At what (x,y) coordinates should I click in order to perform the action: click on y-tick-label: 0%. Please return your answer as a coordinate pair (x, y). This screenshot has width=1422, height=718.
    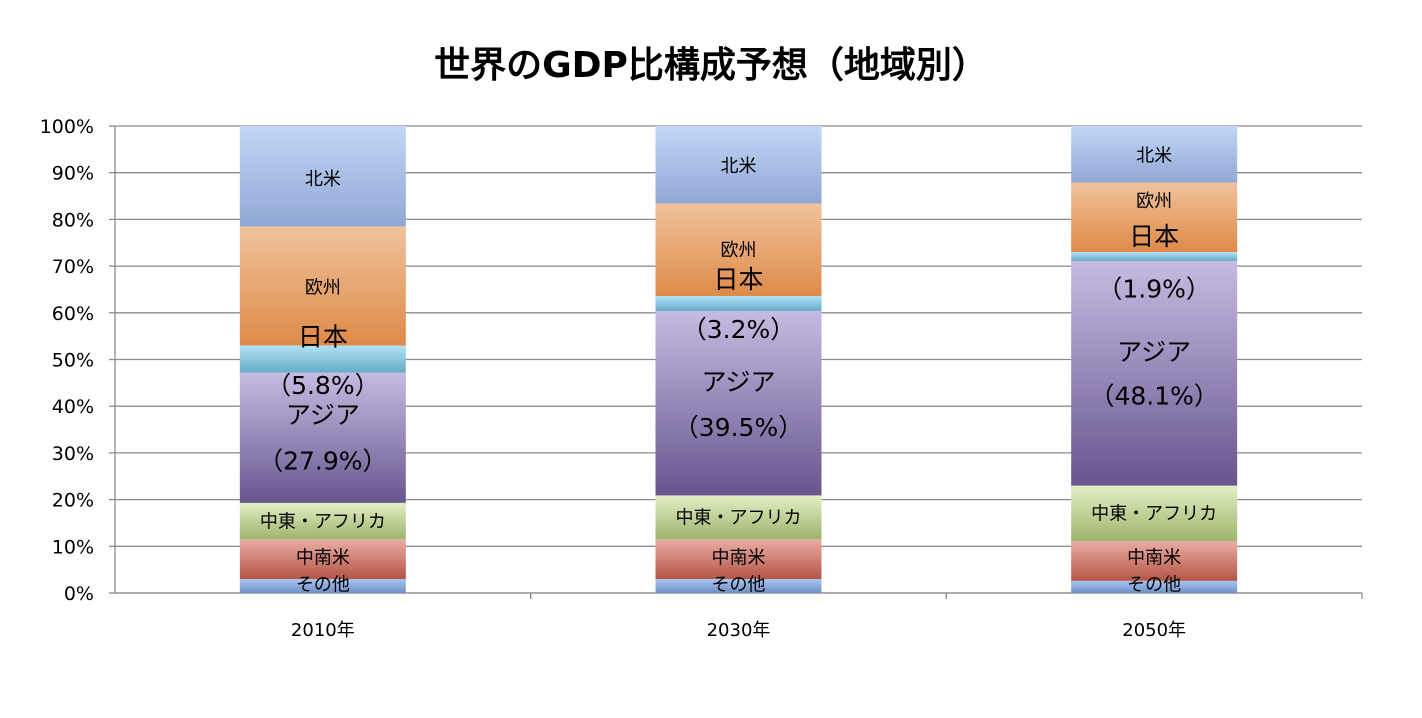
    Looking at the image, I should click on (79, 594).